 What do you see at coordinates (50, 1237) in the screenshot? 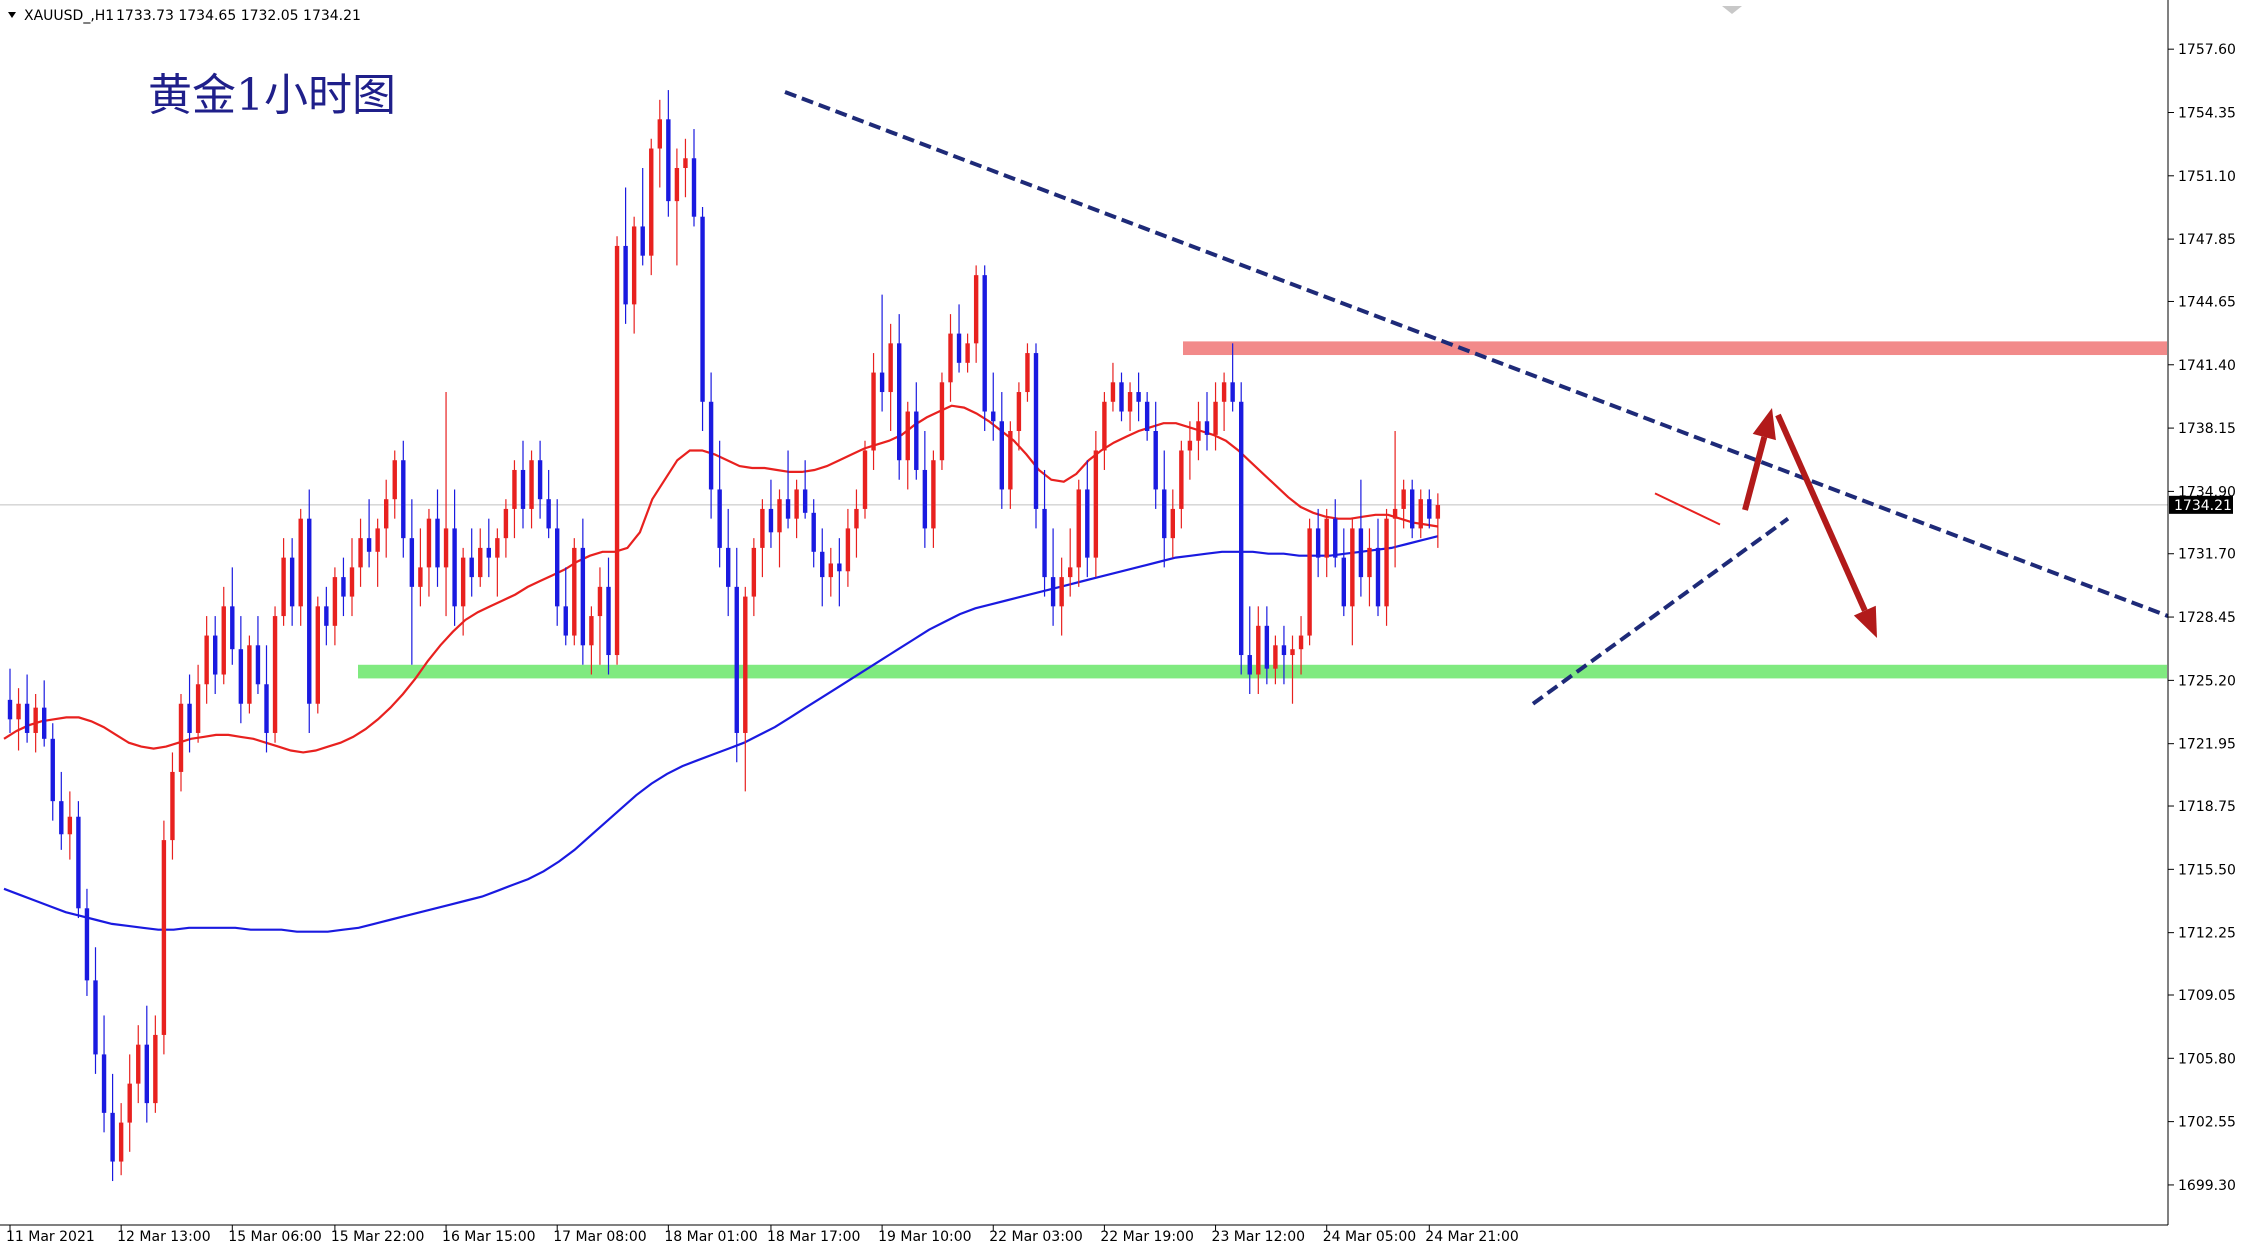
I see `time-tick-label: 11 Mar 2021` at bounding box center [50, 1237].